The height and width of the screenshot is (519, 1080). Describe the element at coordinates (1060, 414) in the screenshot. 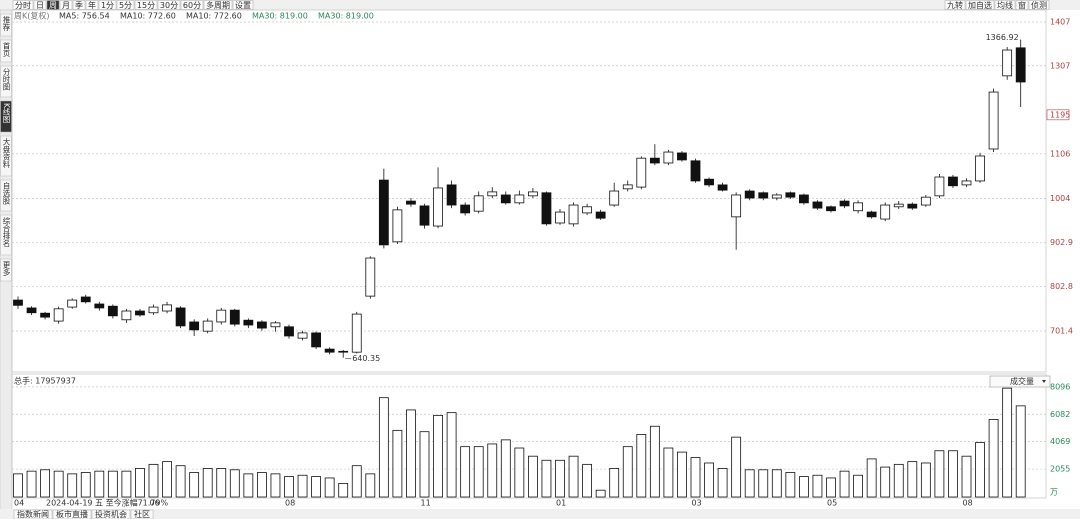

I see `y-tick-label: 6082` at that location.